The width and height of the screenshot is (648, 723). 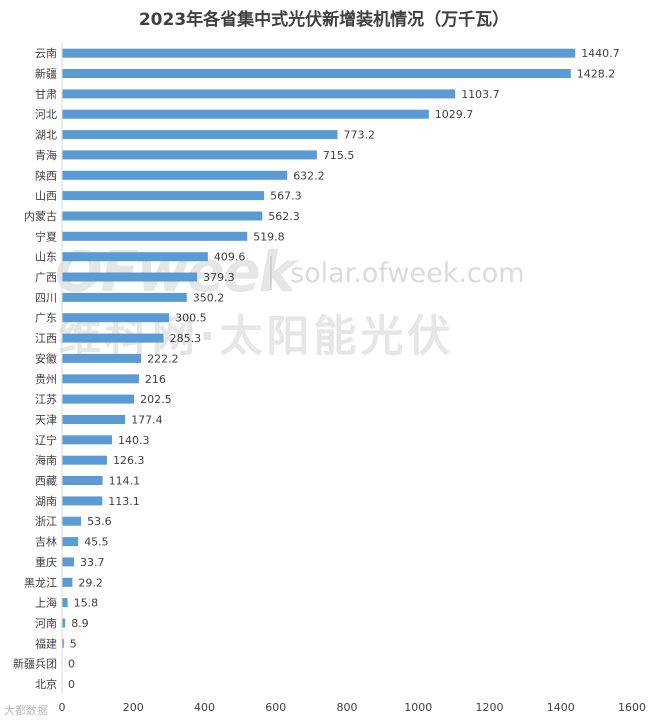 What do you see at coordinates (46, 623) in the screenshot?
I see `category-label: 河南` at bounding box center [46, 623].